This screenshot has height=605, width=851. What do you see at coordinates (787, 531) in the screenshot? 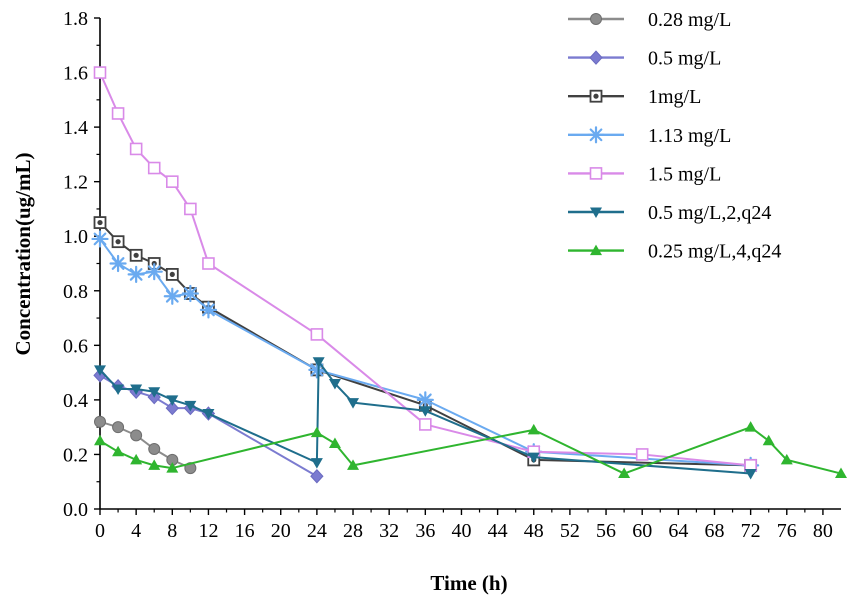
I see `x-tick-label: 76` at bounding box center [787, 531].